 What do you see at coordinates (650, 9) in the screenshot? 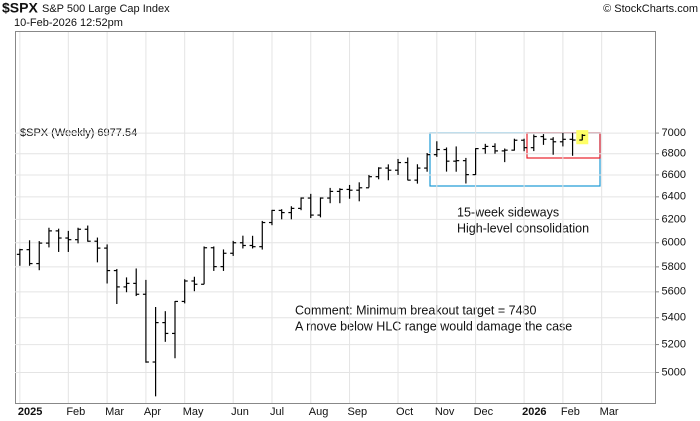
I see `source: © StockCharts.com` at bounding box center [650, 9].